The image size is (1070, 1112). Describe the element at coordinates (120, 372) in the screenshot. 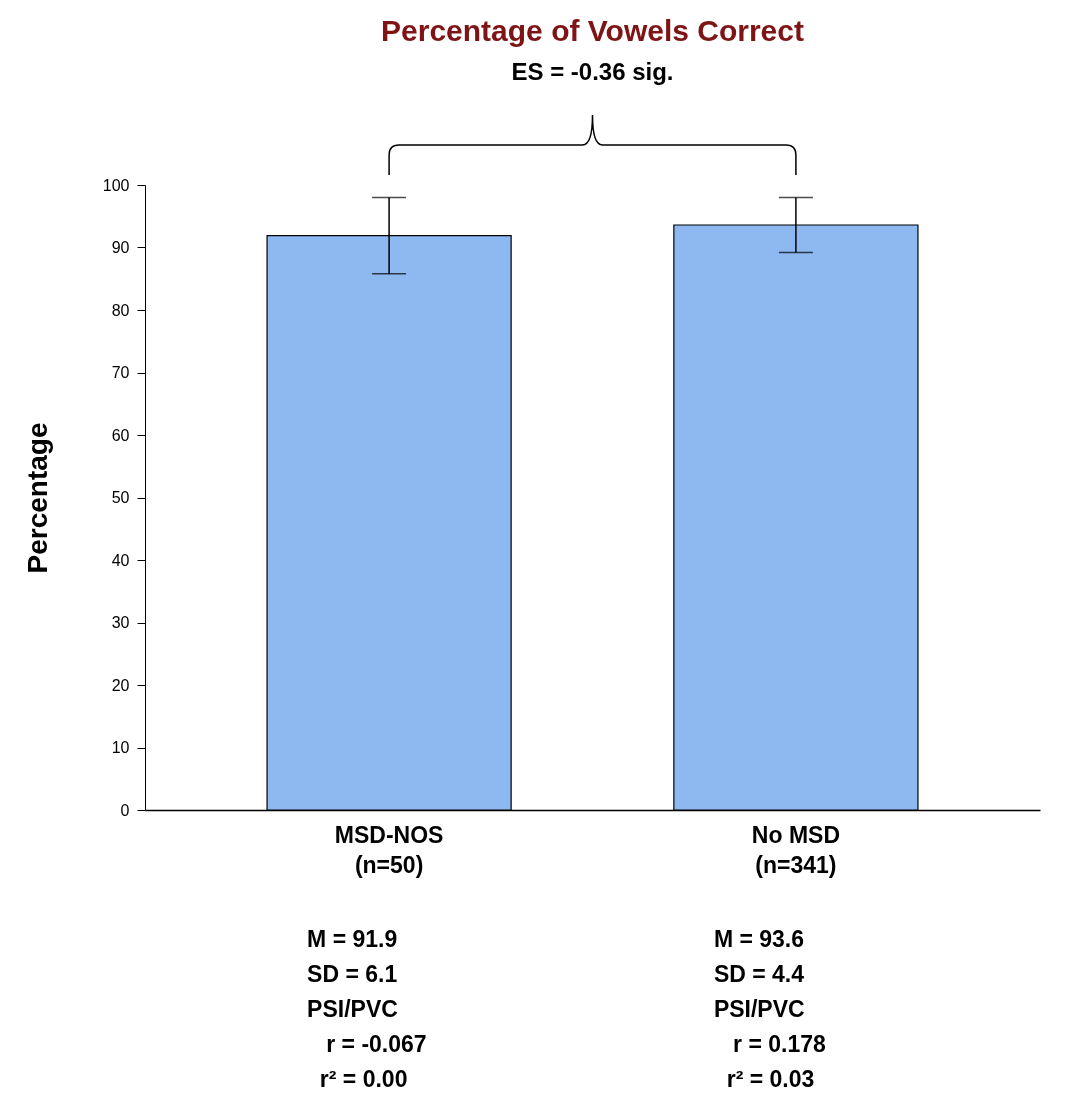

I see `y-tick-label: 70` at that location.